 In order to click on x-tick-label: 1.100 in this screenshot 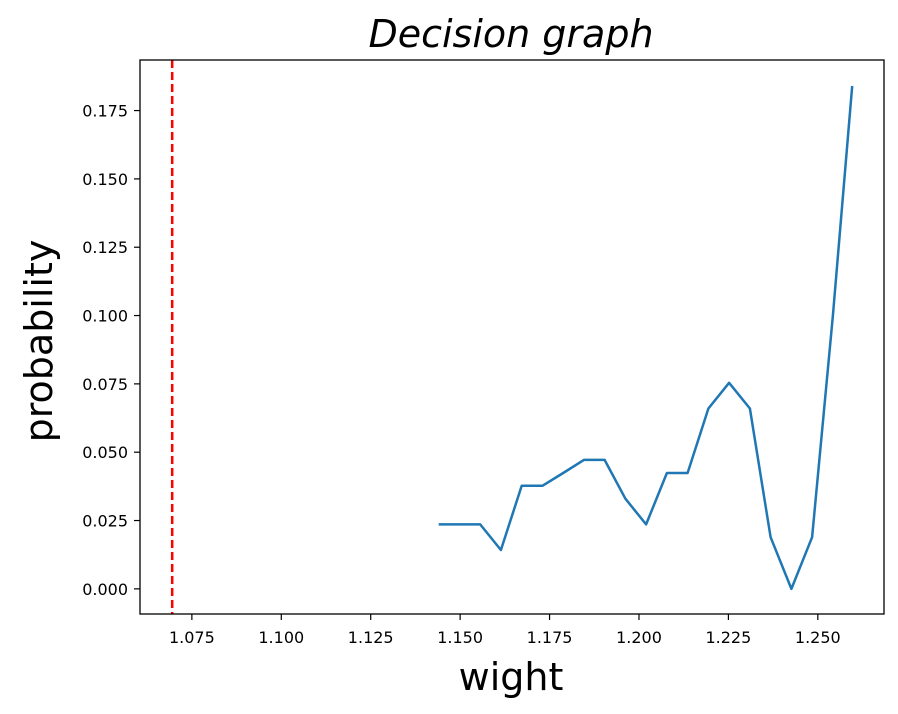, I will do `click(281, 637)`.